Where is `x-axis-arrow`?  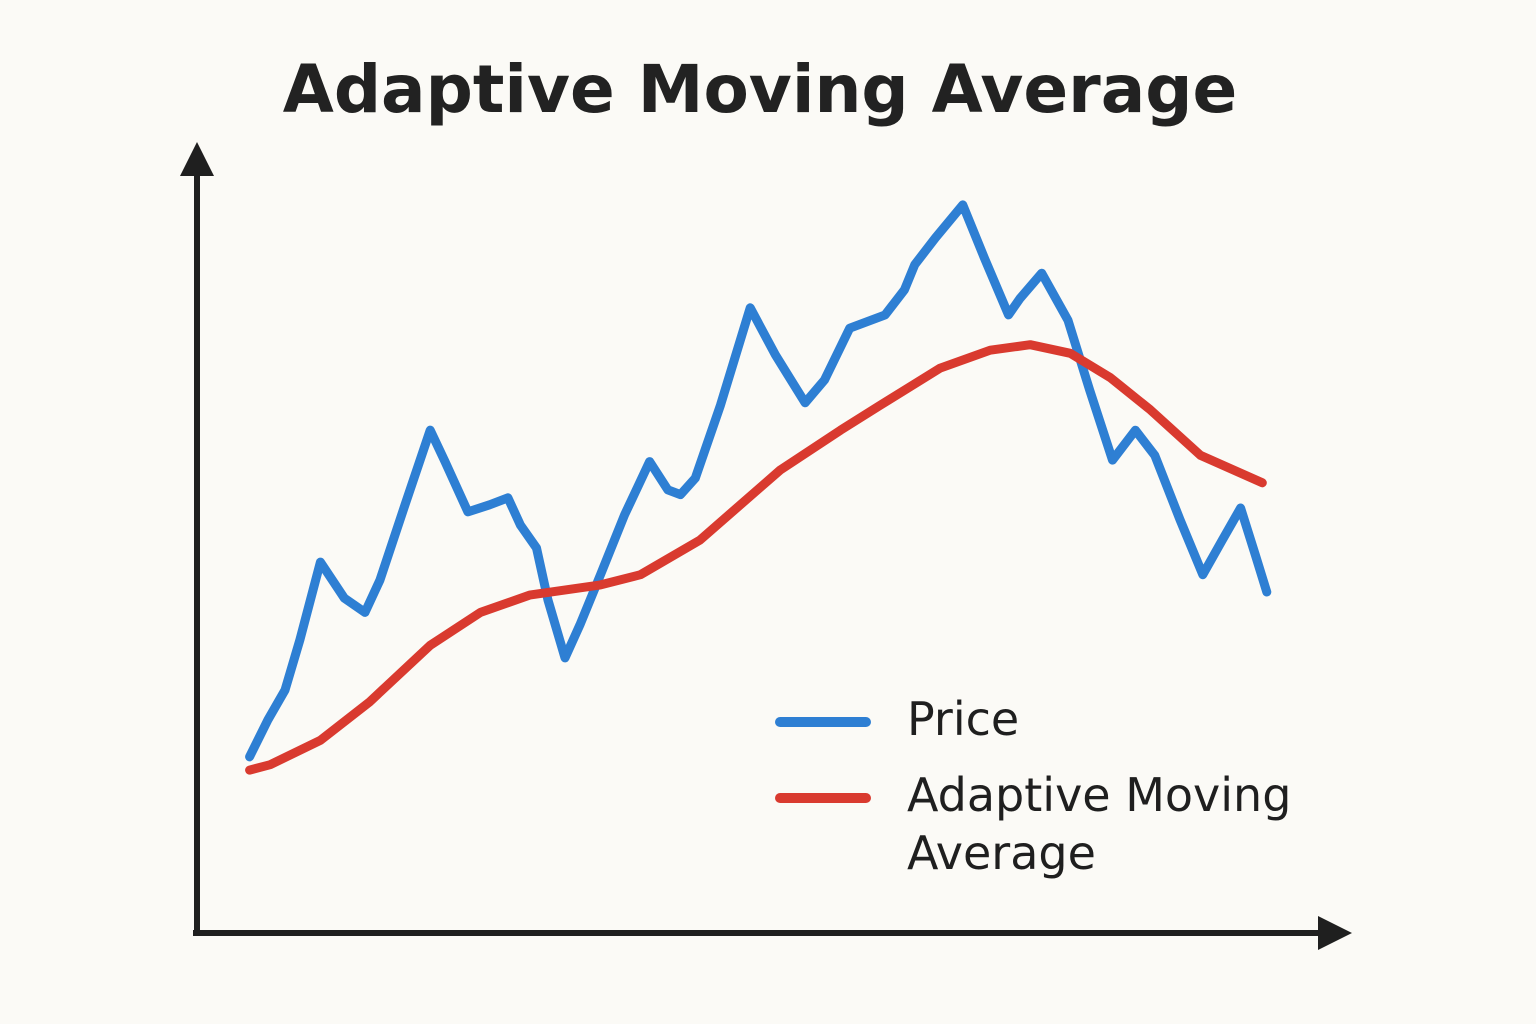 x-axis-arrow is located at coordinates (1335, 933).